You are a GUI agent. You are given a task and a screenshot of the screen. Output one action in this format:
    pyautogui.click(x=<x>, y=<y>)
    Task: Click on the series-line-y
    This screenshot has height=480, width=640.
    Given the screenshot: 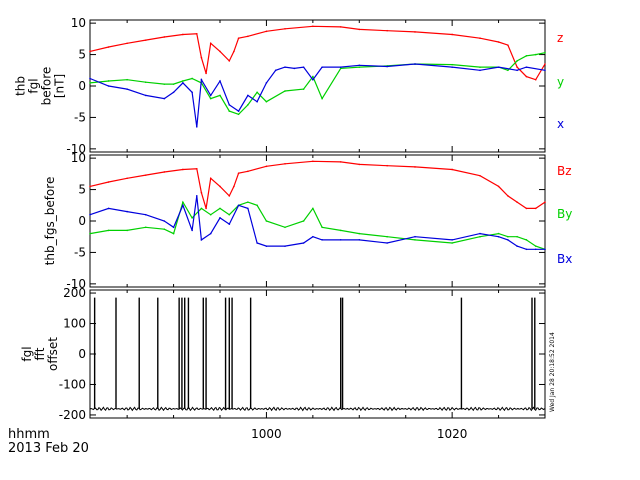 What is the action you would take?
    pyautogui.click(x=317, y=83)
    